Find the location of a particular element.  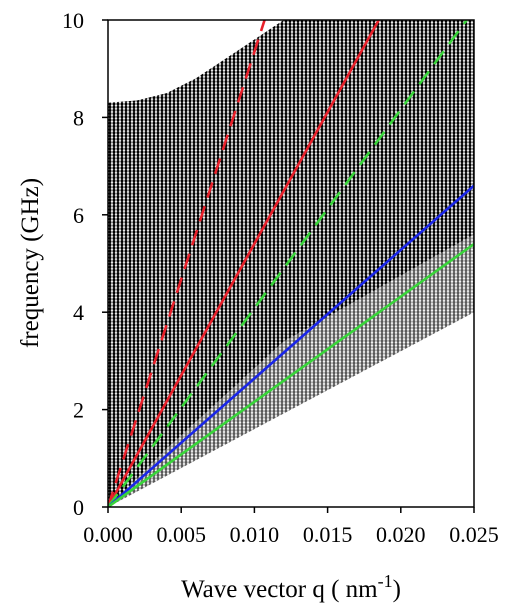

x-axis: 0.000 0.005 0.010 0.015 0.020 0.025 is located at coordinates (291, 527).